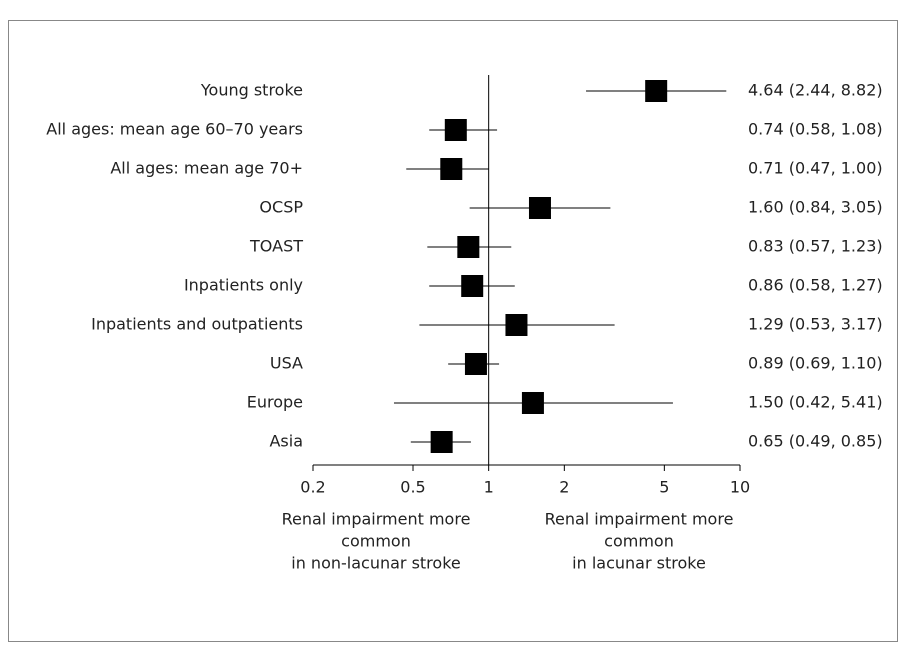 The height and width of the screenshot is (647, 906). I want to click on x-tick-label: 0.2, so click(312, 487).